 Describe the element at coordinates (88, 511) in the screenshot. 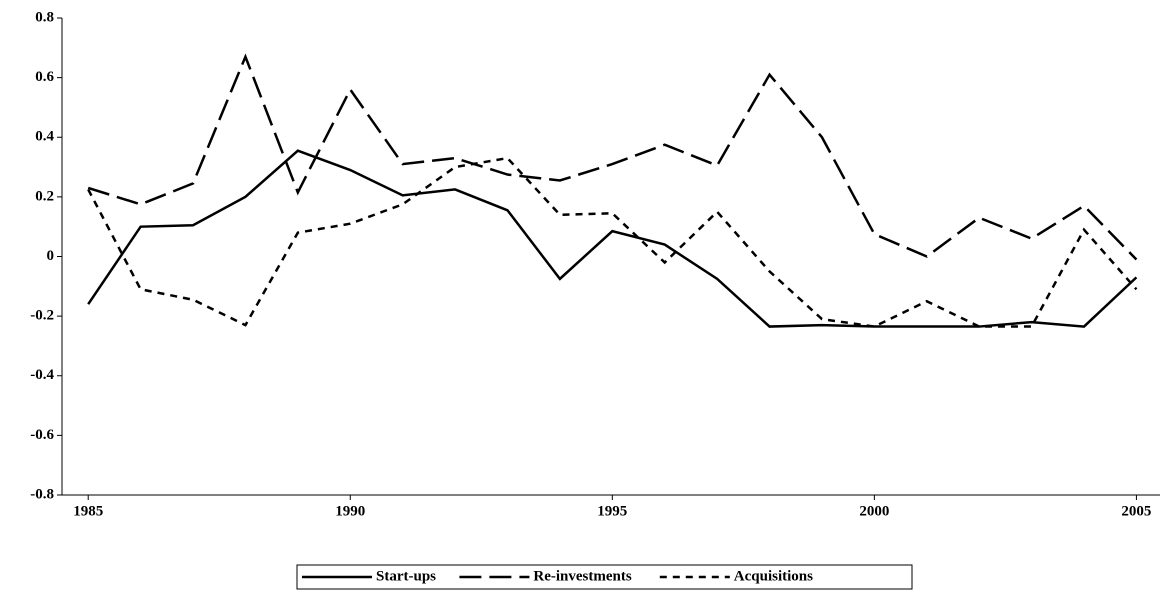

I see `x-tick-label: 1985` at that location.